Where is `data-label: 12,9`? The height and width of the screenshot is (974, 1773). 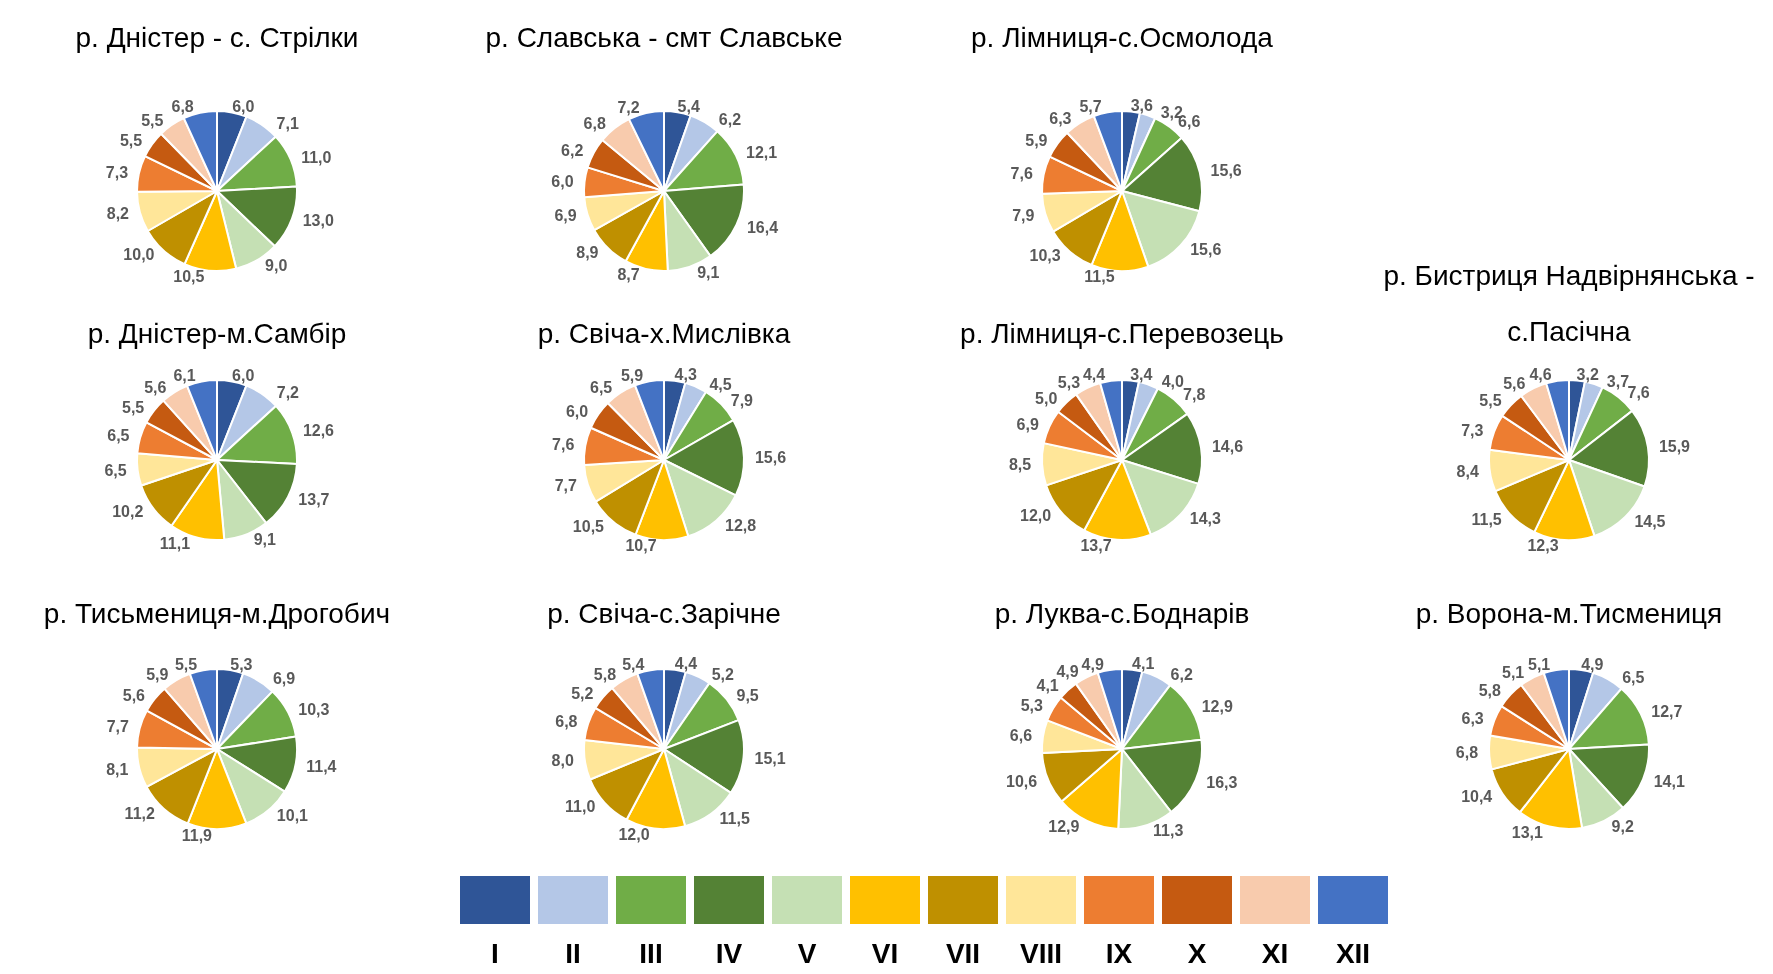
data-label: 12,9 is located at coordinates (1064, 826).